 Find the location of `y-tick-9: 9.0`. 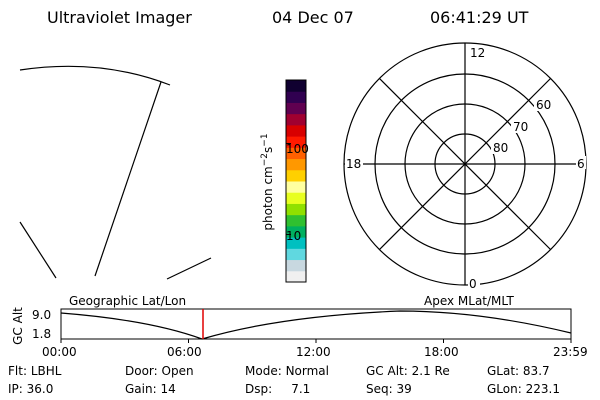

y-tick-9: 9.0 is located at coordinates (42, 315).